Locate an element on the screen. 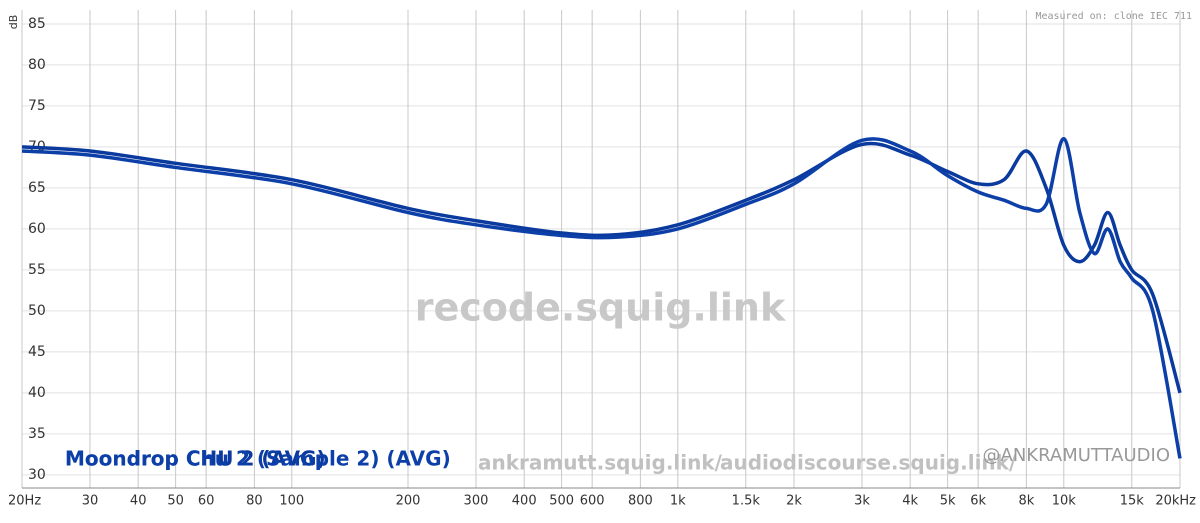 Image resolution: width=1200 pixels, height=523 pixels. watermark: recode.squig.link is located at coordinates (600, 308).